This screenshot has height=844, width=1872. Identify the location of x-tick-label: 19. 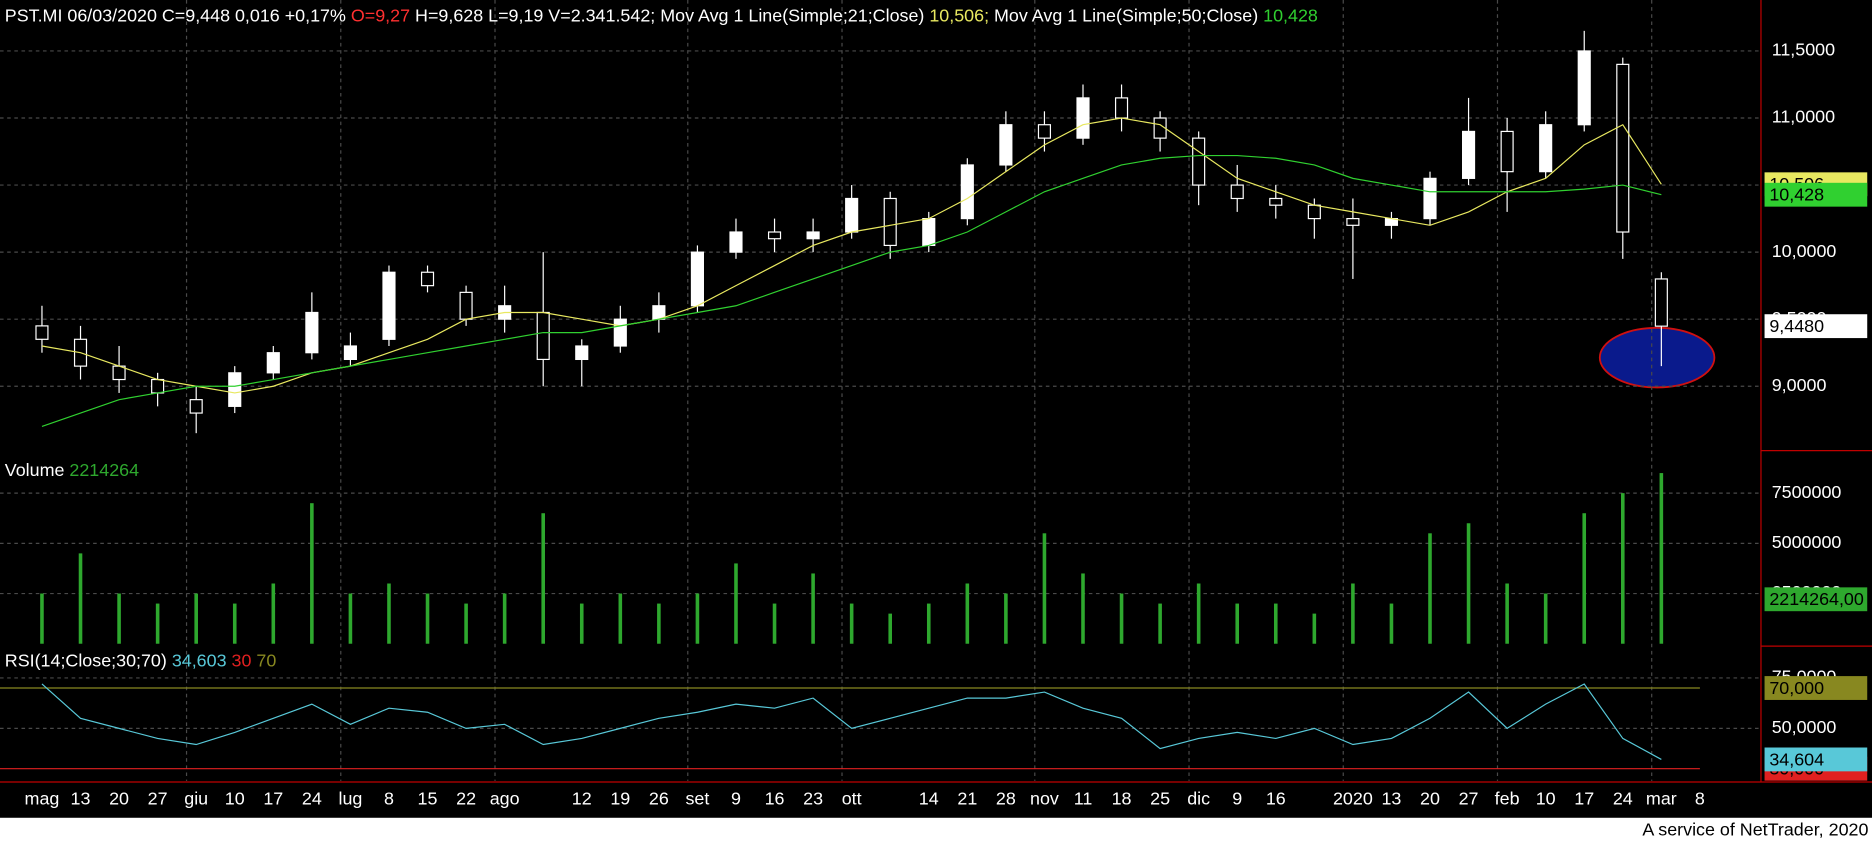
(620, 799).